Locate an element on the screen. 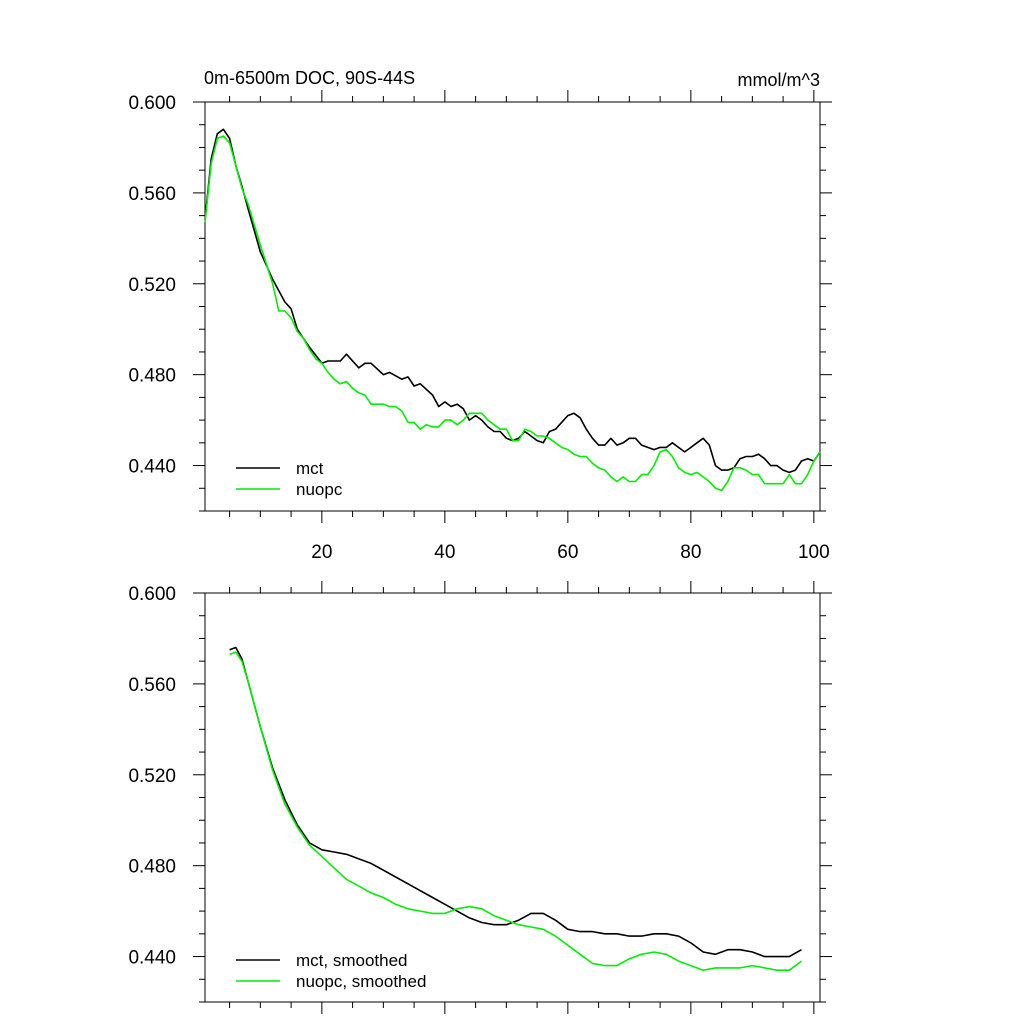 This screenshot has width=1024, height=1024. legend-label: mct, smoothed is located at coordinates (352, 960).